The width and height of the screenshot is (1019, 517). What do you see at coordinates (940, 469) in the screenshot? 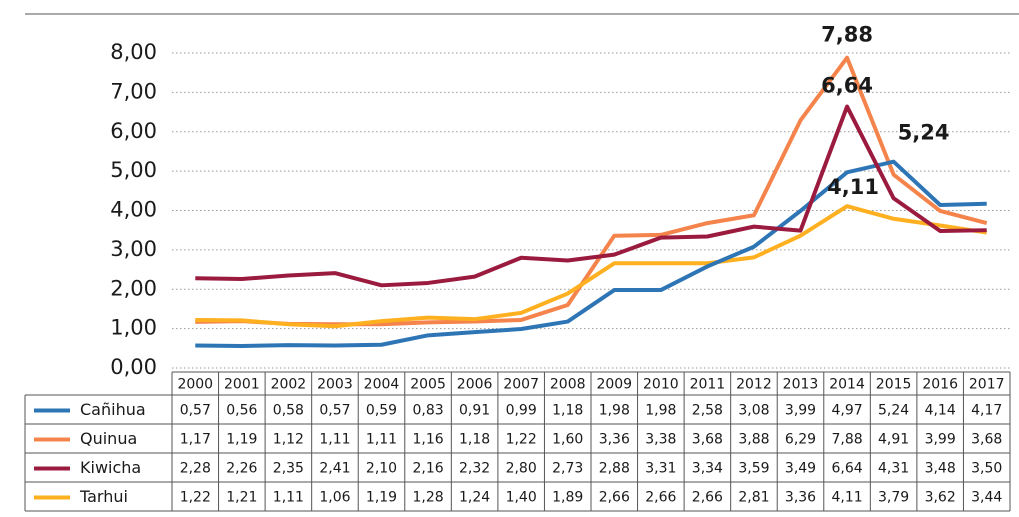
I see `data-label: 3,48` at bounding box center [940, 469].